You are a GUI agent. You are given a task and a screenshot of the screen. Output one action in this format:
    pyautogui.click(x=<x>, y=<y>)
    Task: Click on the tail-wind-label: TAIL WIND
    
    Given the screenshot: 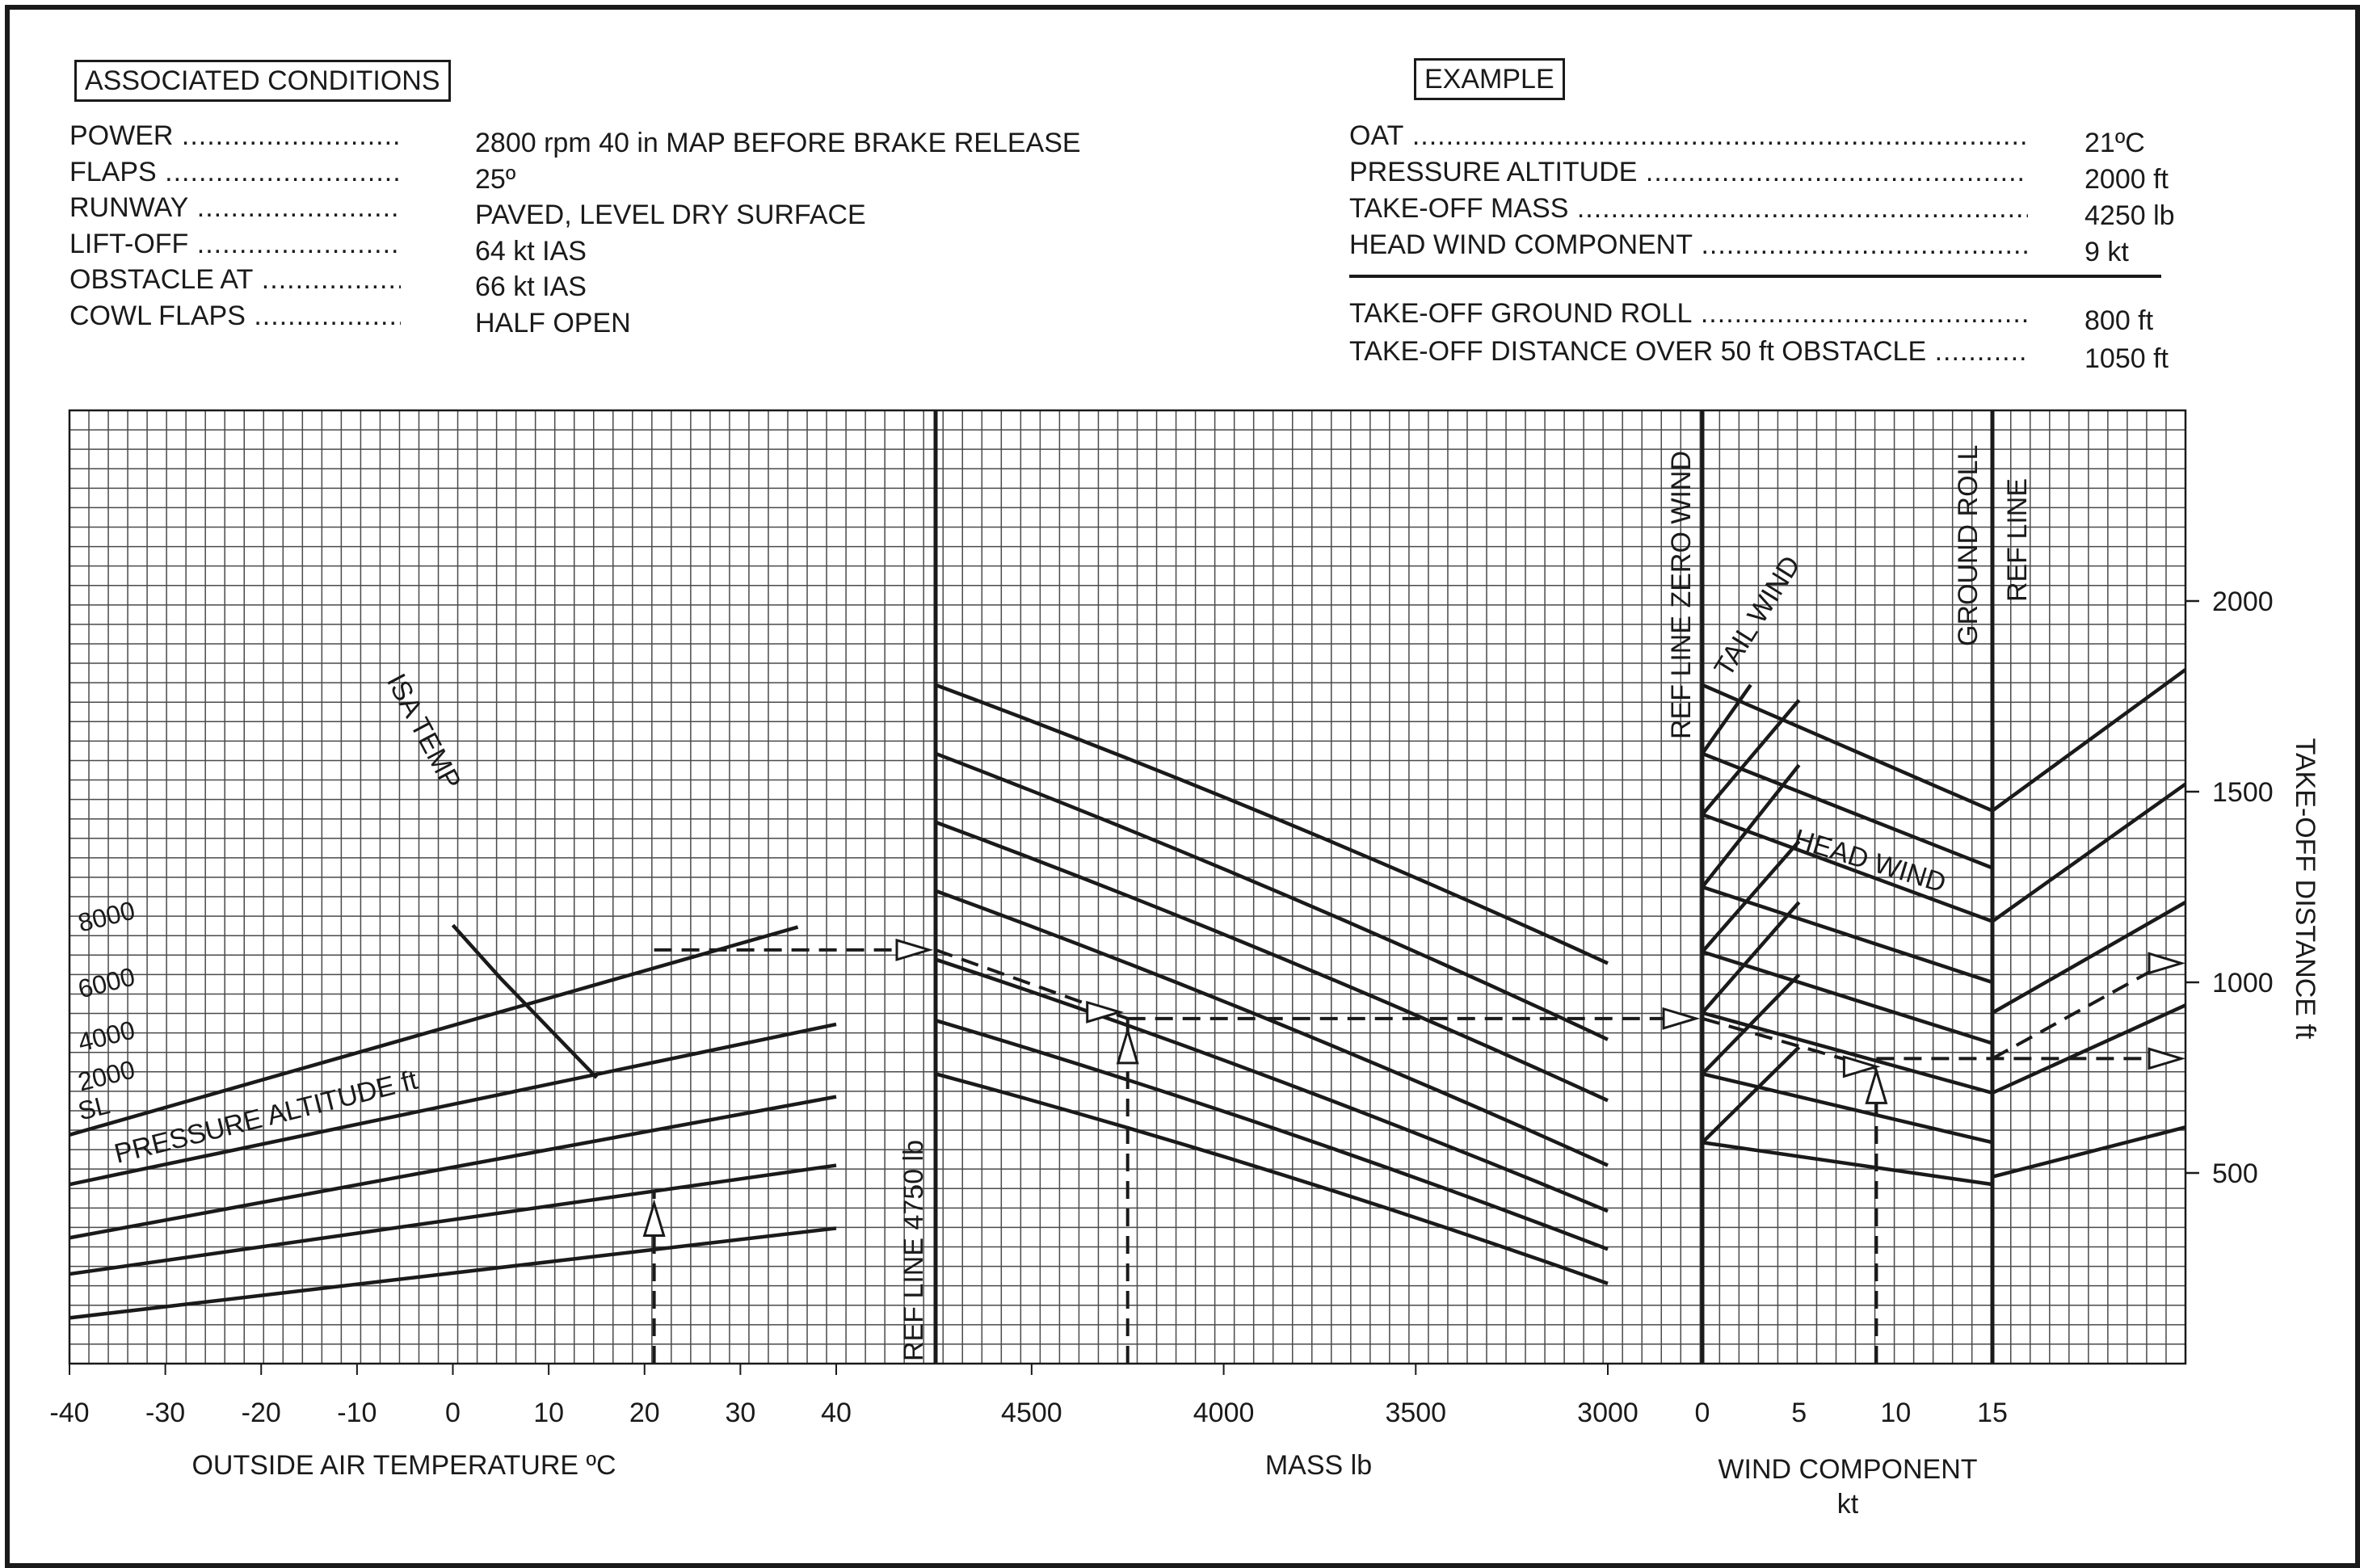 What is the action you would take?
    pyautogui.click(x=1758, y=617)
    